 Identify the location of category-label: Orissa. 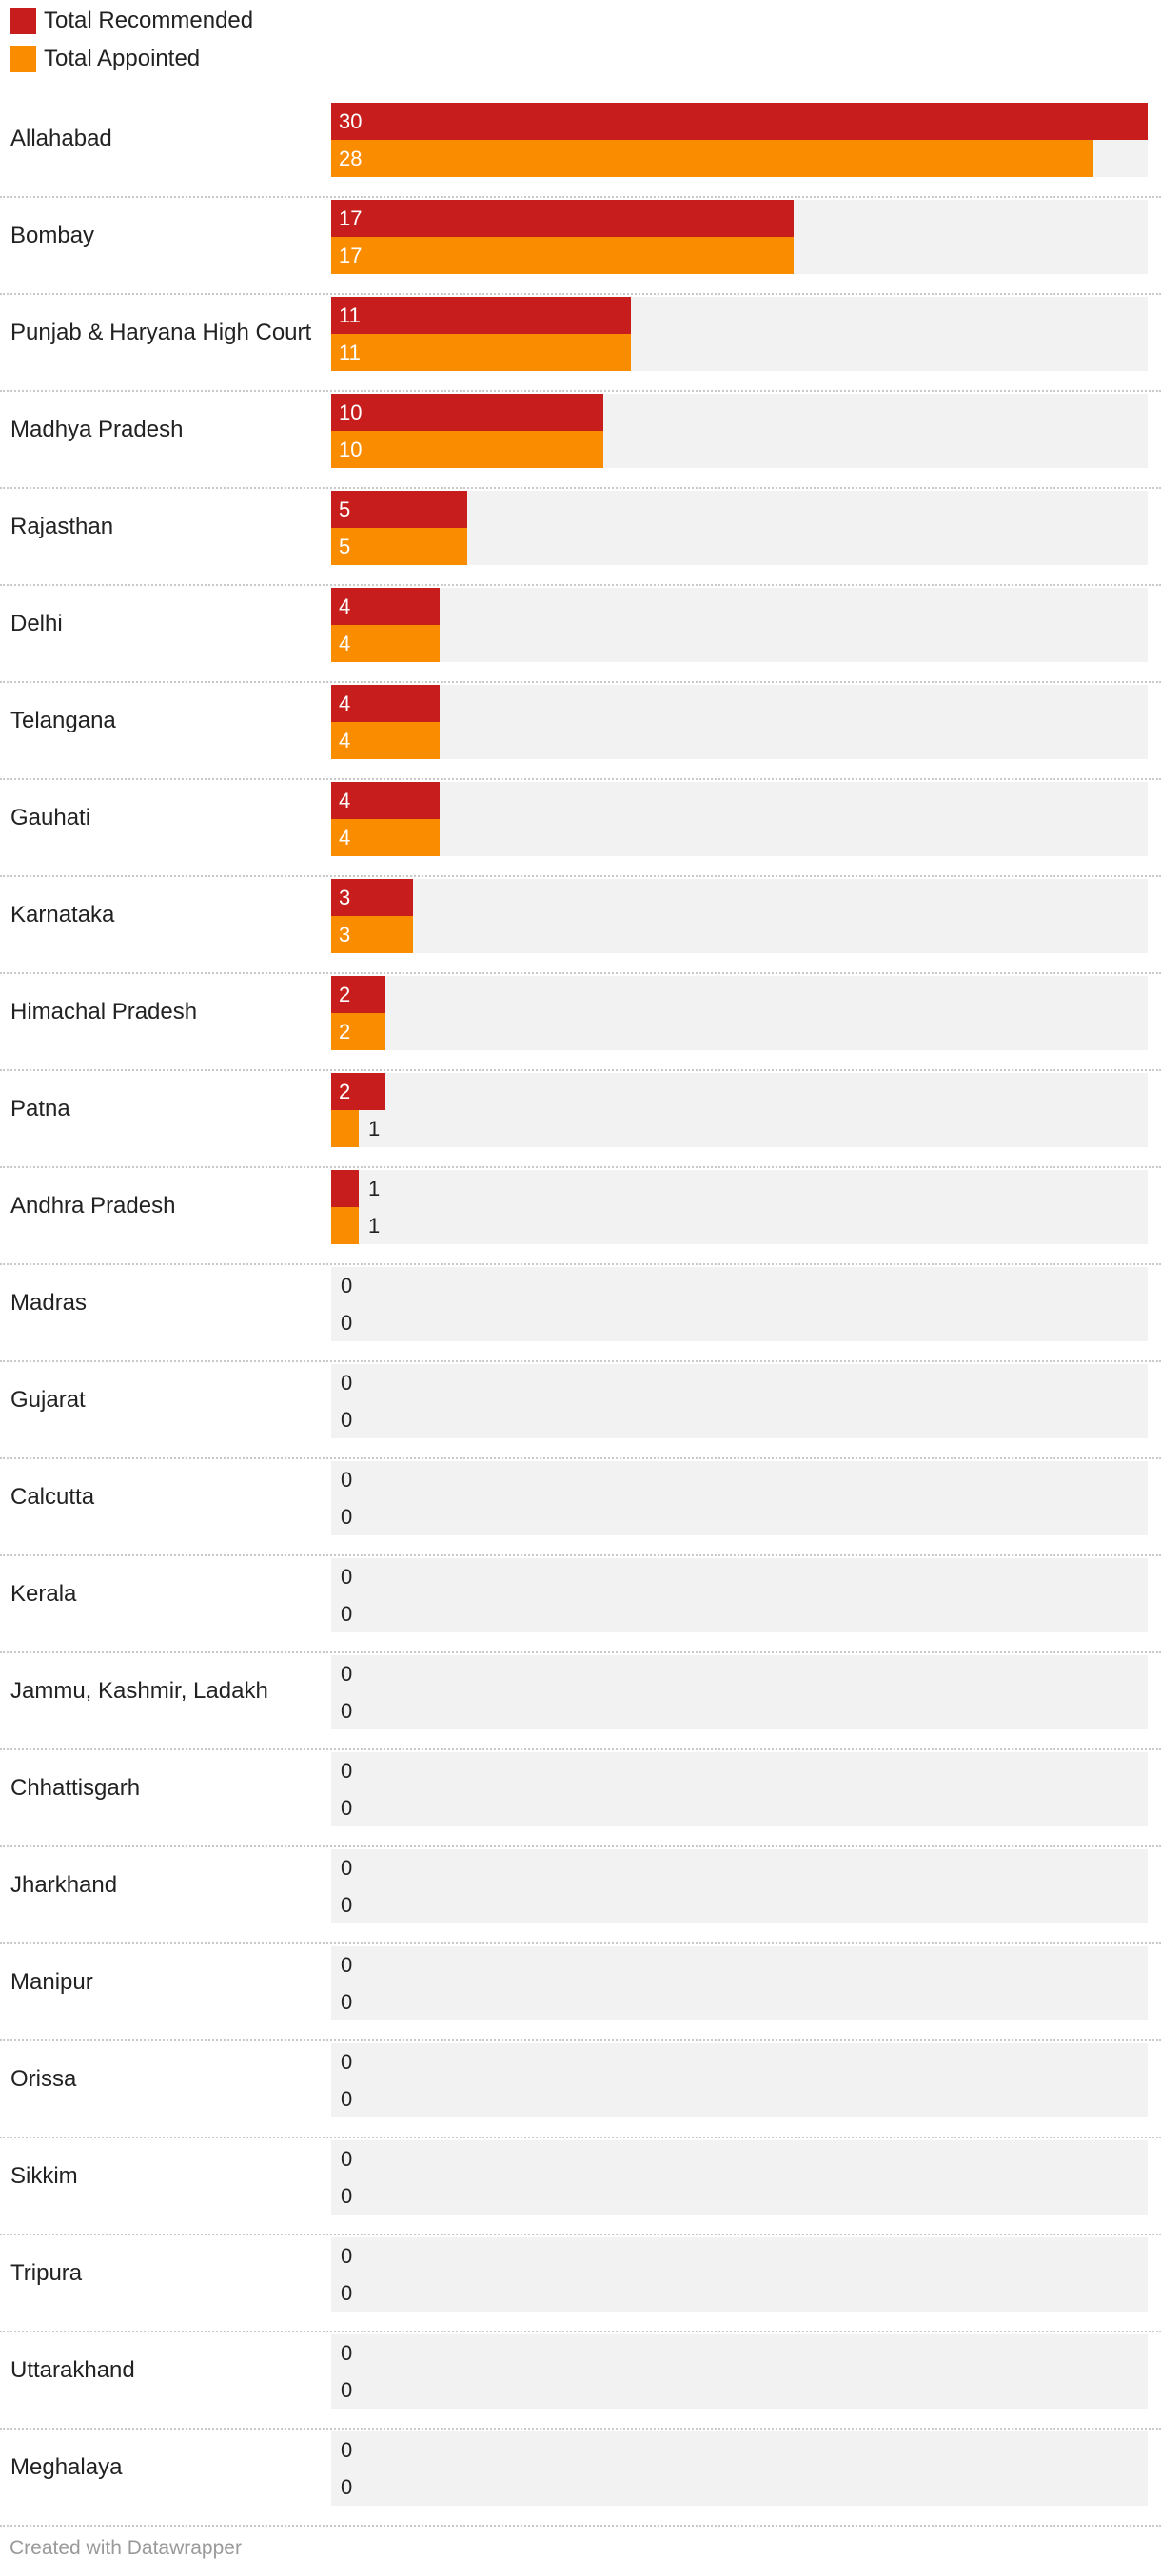
(44, 2079).